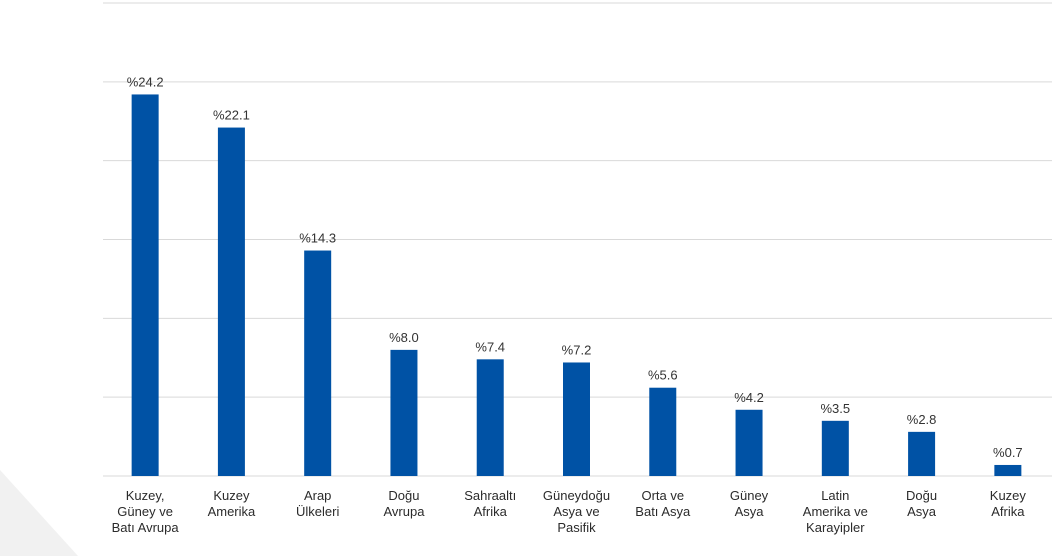 This screenshot has height=556, width=1057. What do you see at coordinates (749, 397) in the screenshot?
I see `value-label-7: %4.2` at bounding box center [749, 397].